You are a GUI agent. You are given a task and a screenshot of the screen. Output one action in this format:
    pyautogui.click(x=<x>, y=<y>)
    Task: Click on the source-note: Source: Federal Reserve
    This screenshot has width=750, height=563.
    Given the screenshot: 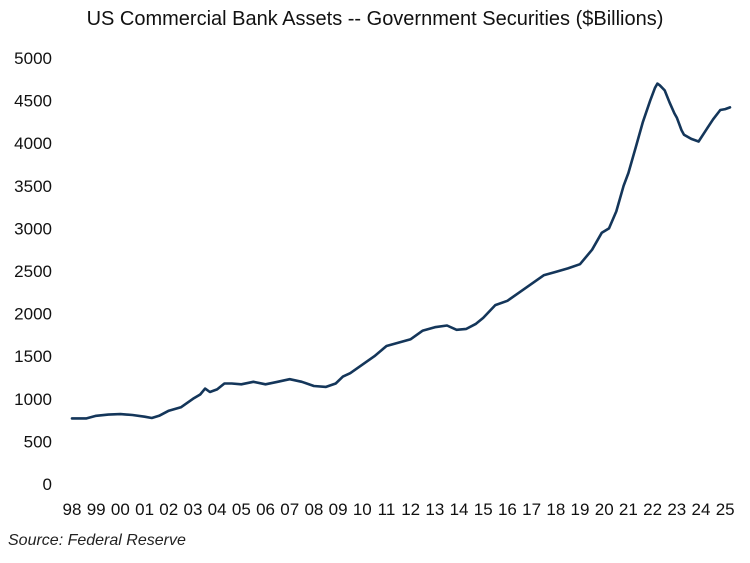 What is the action you would take?
    pyautogui.click(x=97, y=540)
    